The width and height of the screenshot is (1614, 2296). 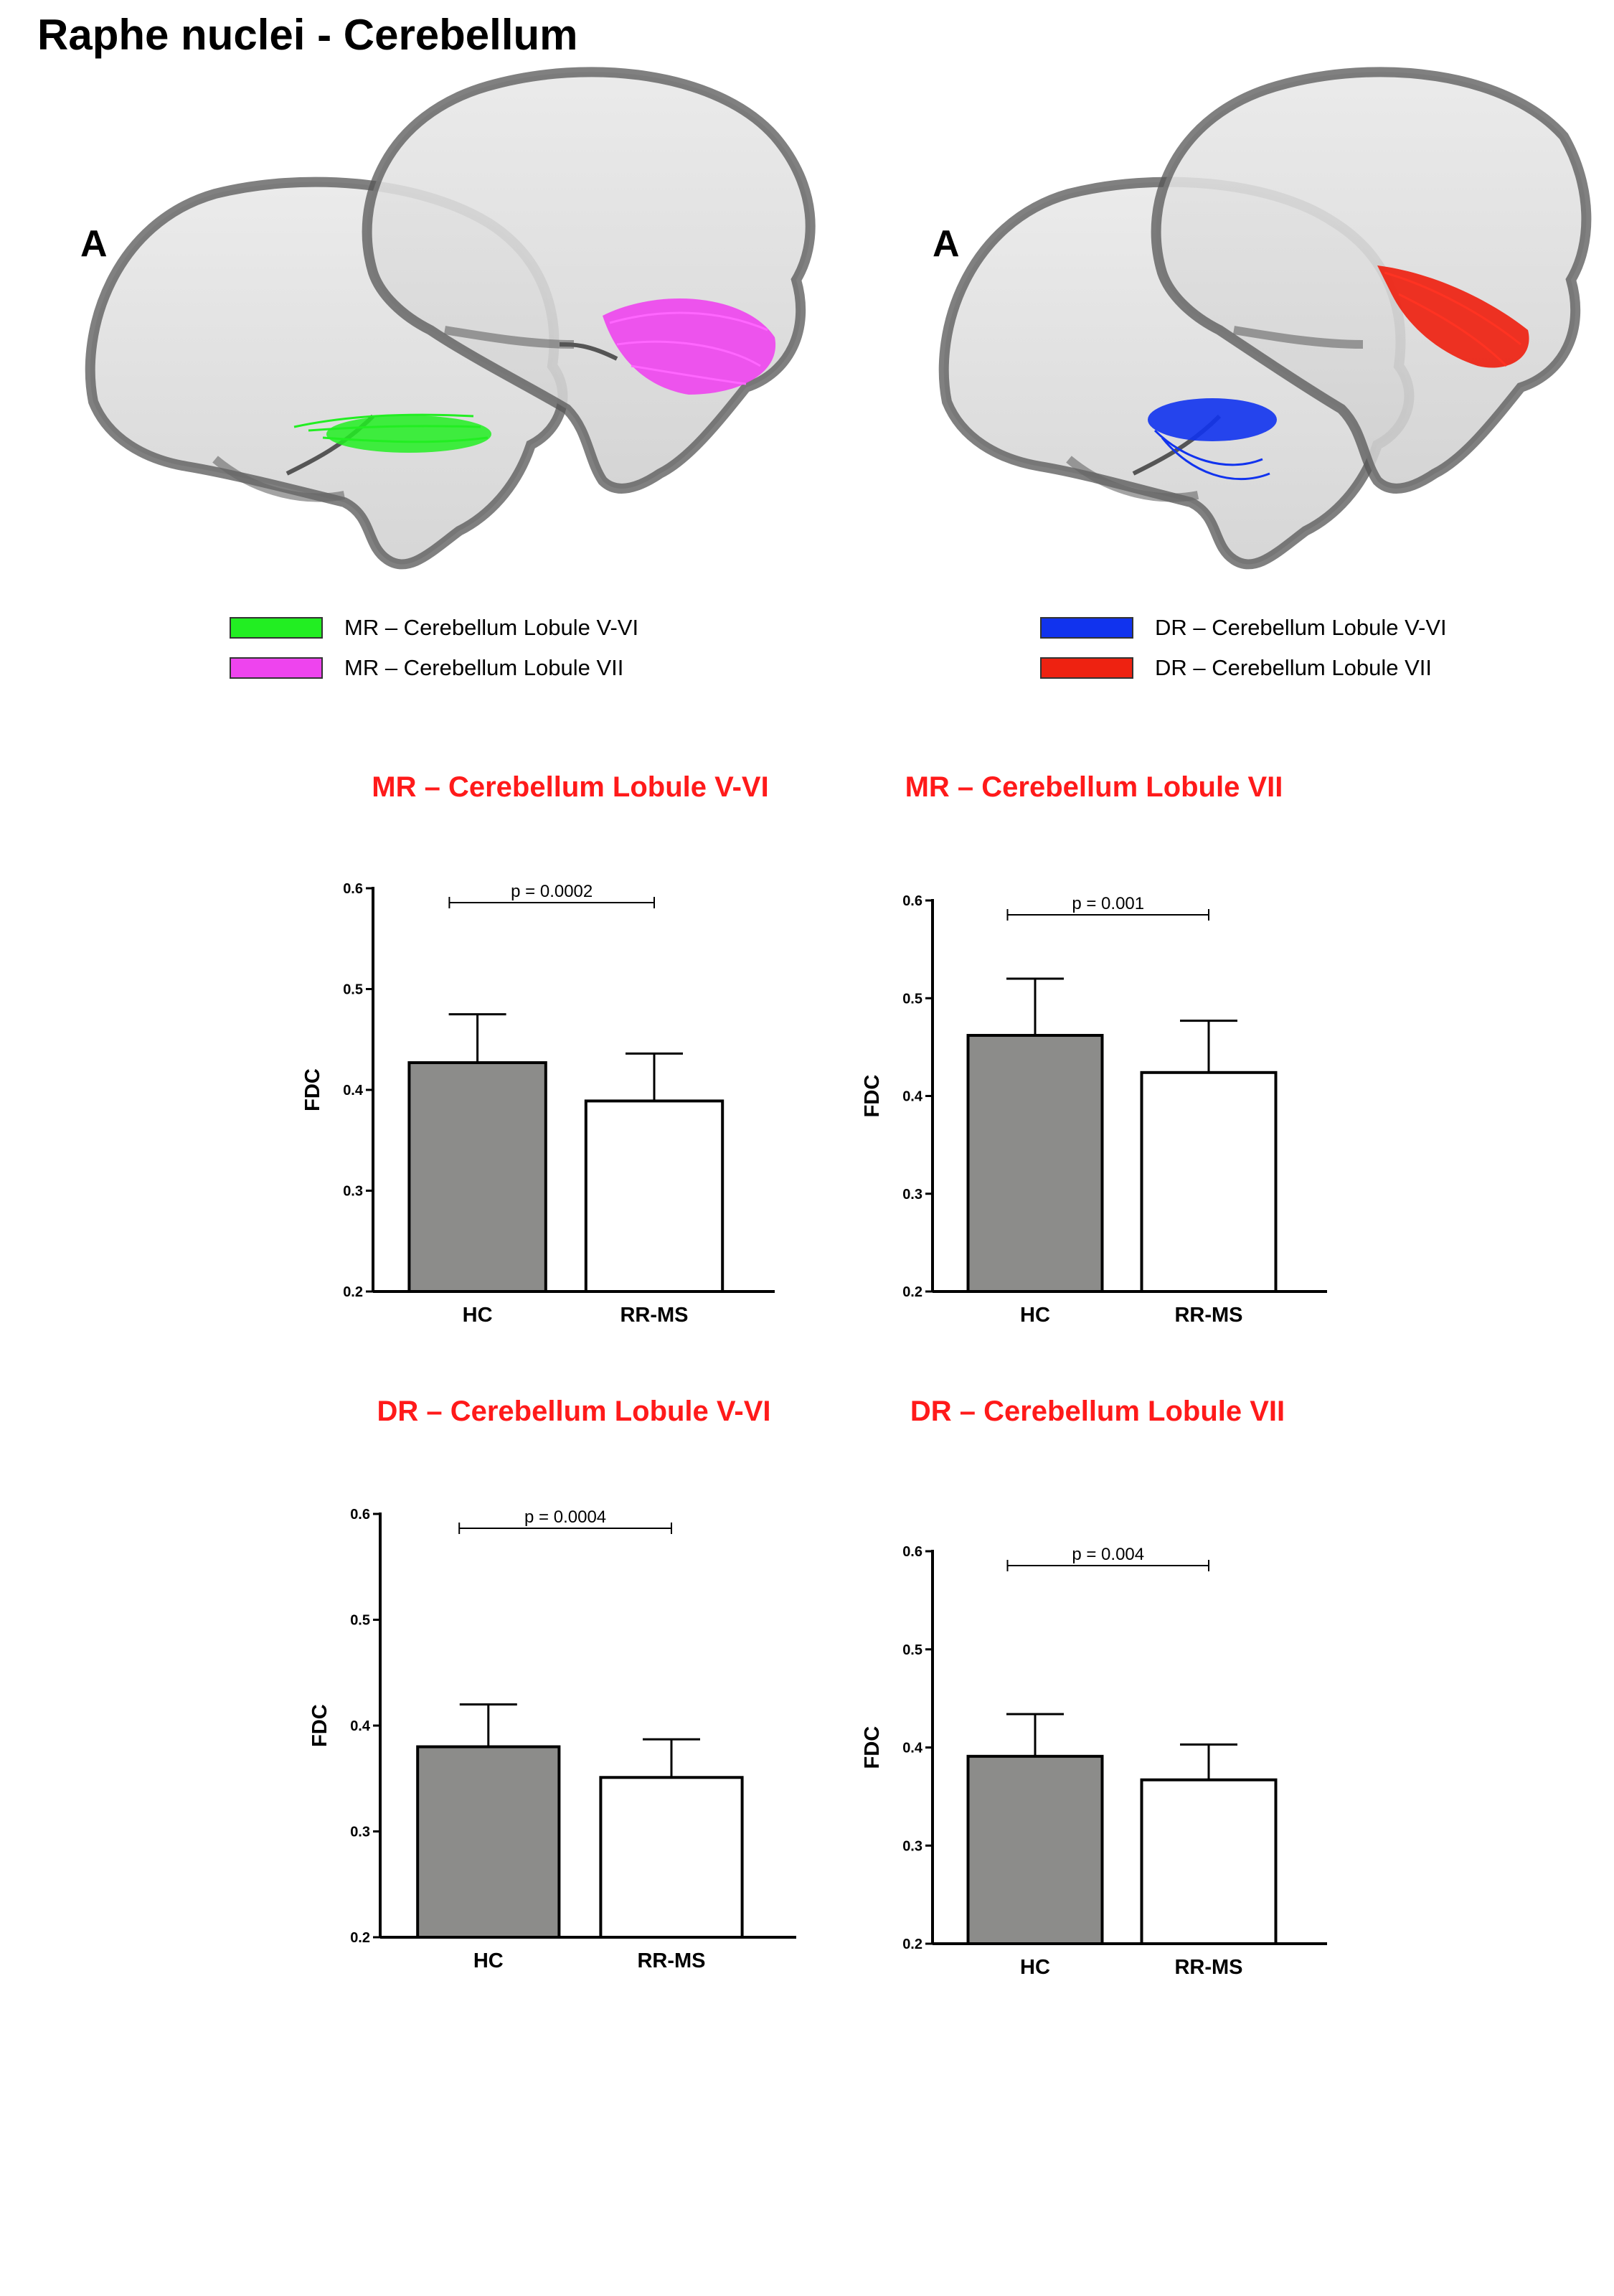 I want to click on brain-panel-mr: A, so click(x=448, y=323).